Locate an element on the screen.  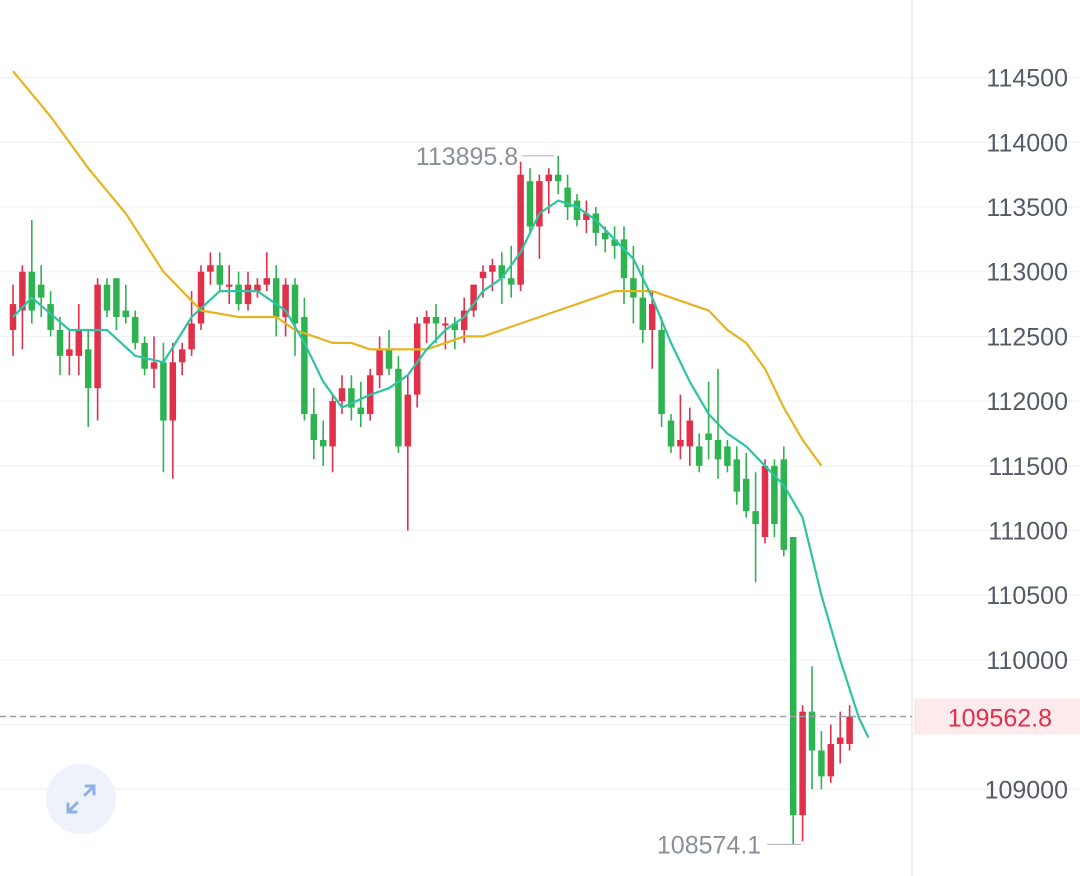
y-tick-label: 112000 is located at coordinates (1027, 402).